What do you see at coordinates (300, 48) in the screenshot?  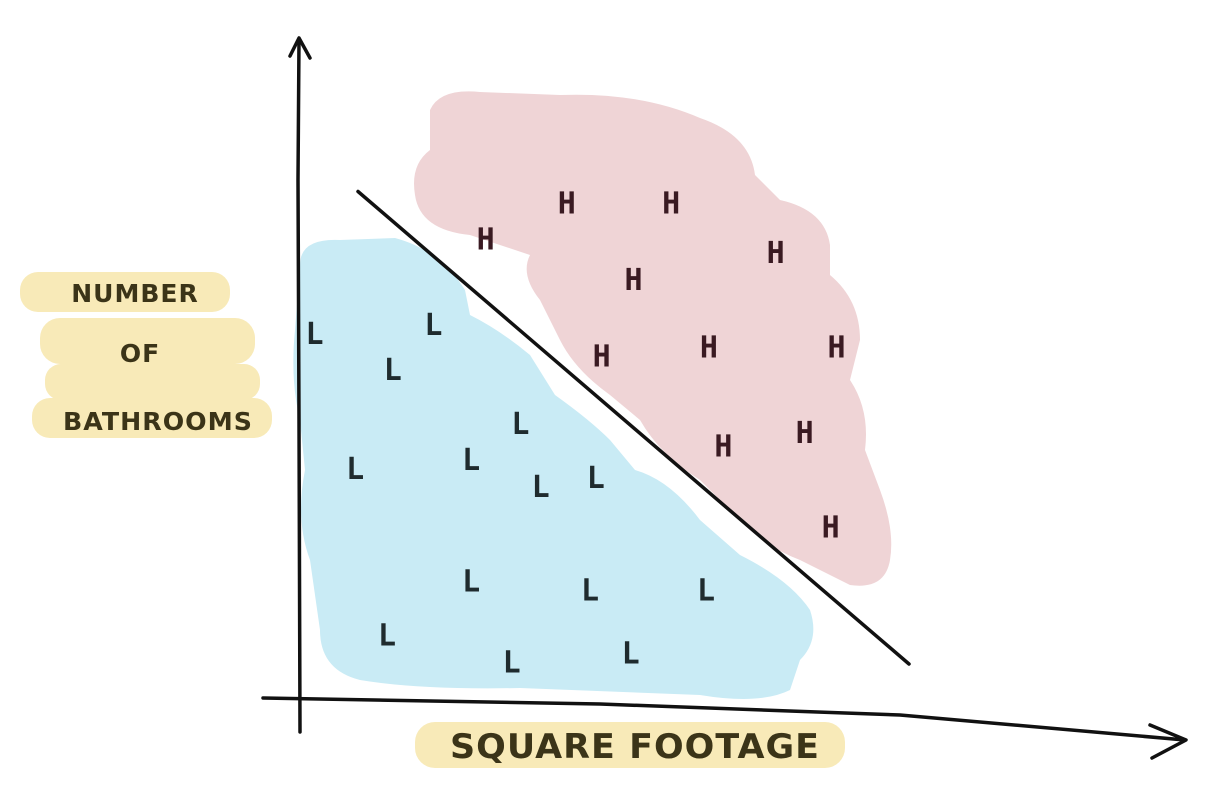 I see `y-axis-arrowhead` at bounding box center [300, 48].